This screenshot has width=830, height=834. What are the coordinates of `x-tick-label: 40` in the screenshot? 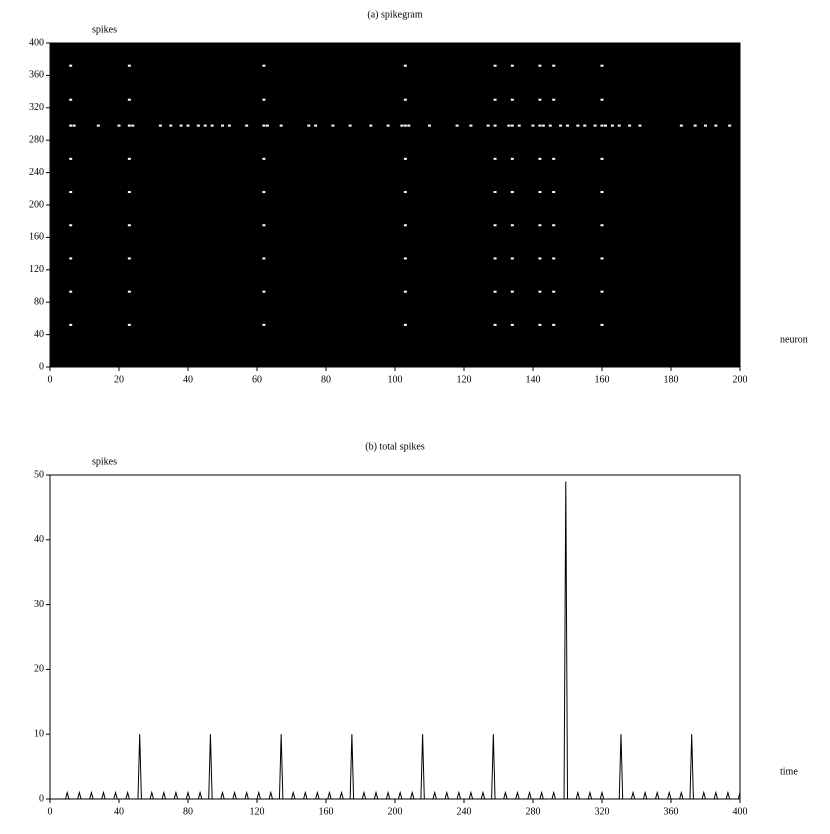 It's located at (119, 811).